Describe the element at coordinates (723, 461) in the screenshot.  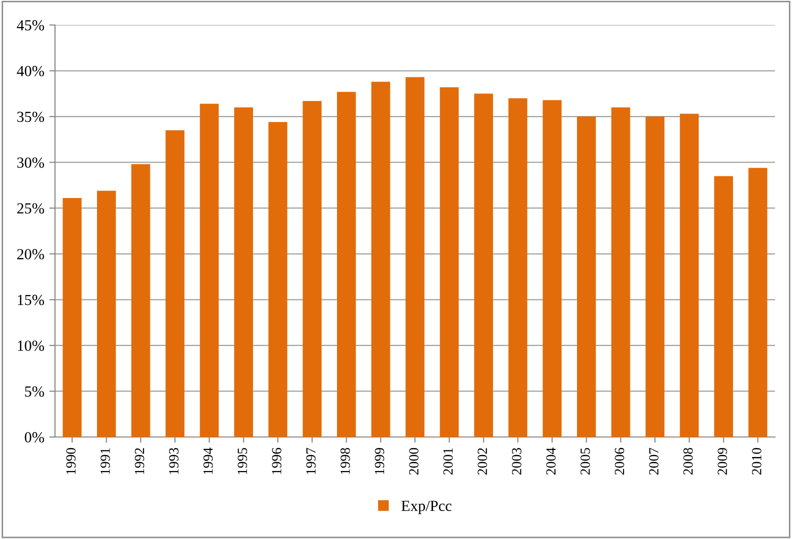
I see `x-tick-label: 2009` at that location.